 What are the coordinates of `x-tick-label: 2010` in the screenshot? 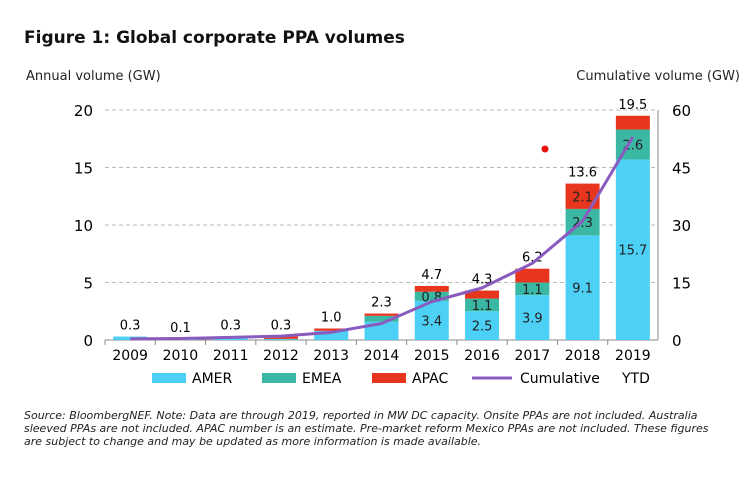 It's located at (181, 356).